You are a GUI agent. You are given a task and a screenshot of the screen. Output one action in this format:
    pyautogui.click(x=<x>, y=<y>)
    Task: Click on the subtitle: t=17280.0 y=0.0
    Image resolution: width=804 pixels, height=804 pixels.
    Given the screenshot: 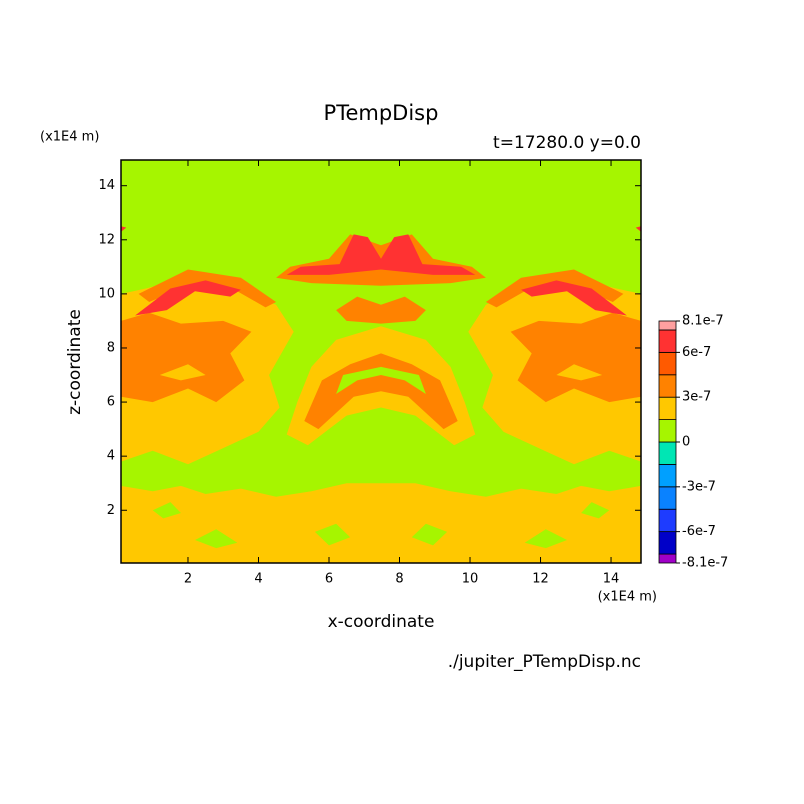 What is the action you would take?
    pyautogui.click(x=567, y=143)
    